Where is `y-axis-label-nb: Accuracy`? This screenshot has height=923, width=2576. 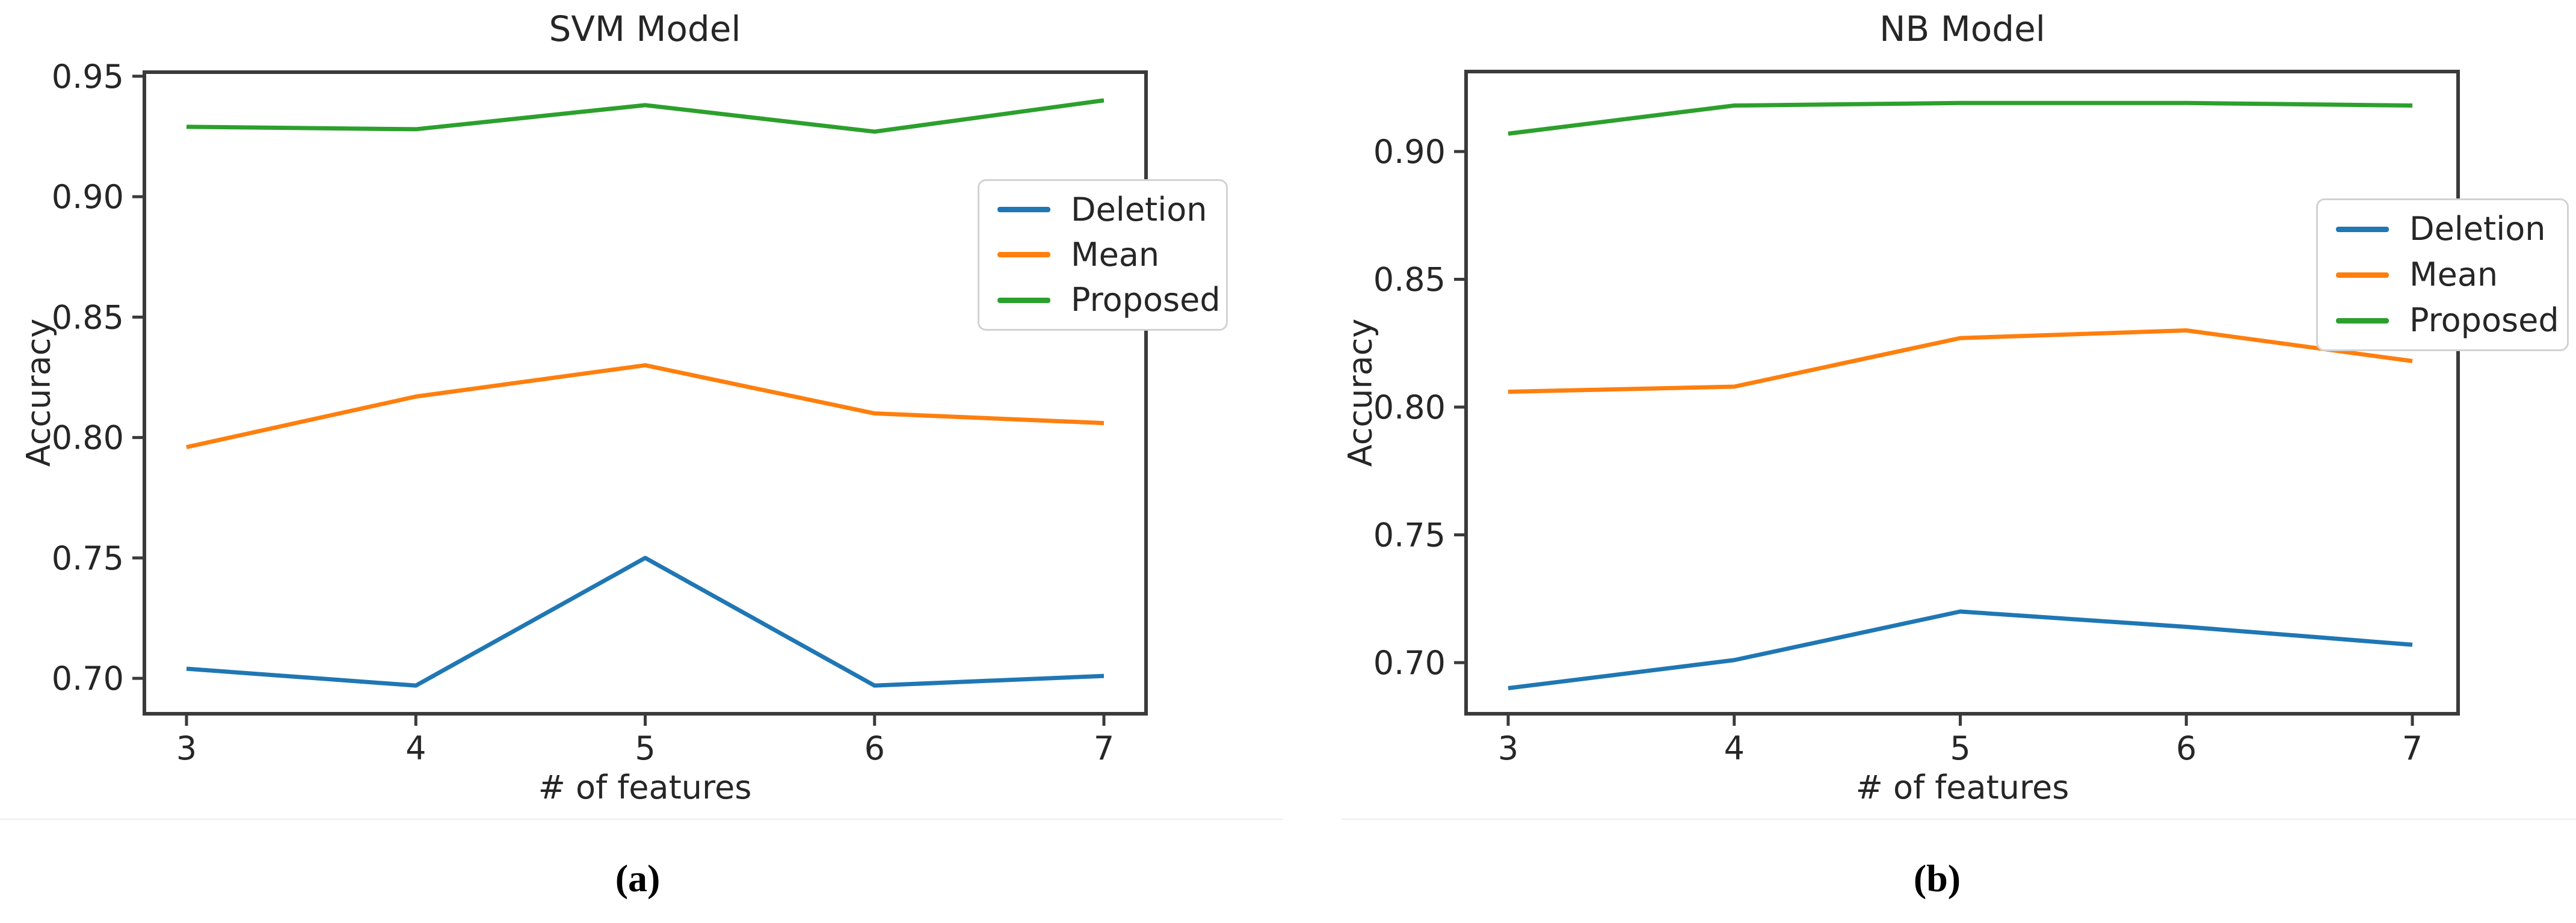 y-axis-label-nb: Accuracy is located at coordinates (1360, 392).